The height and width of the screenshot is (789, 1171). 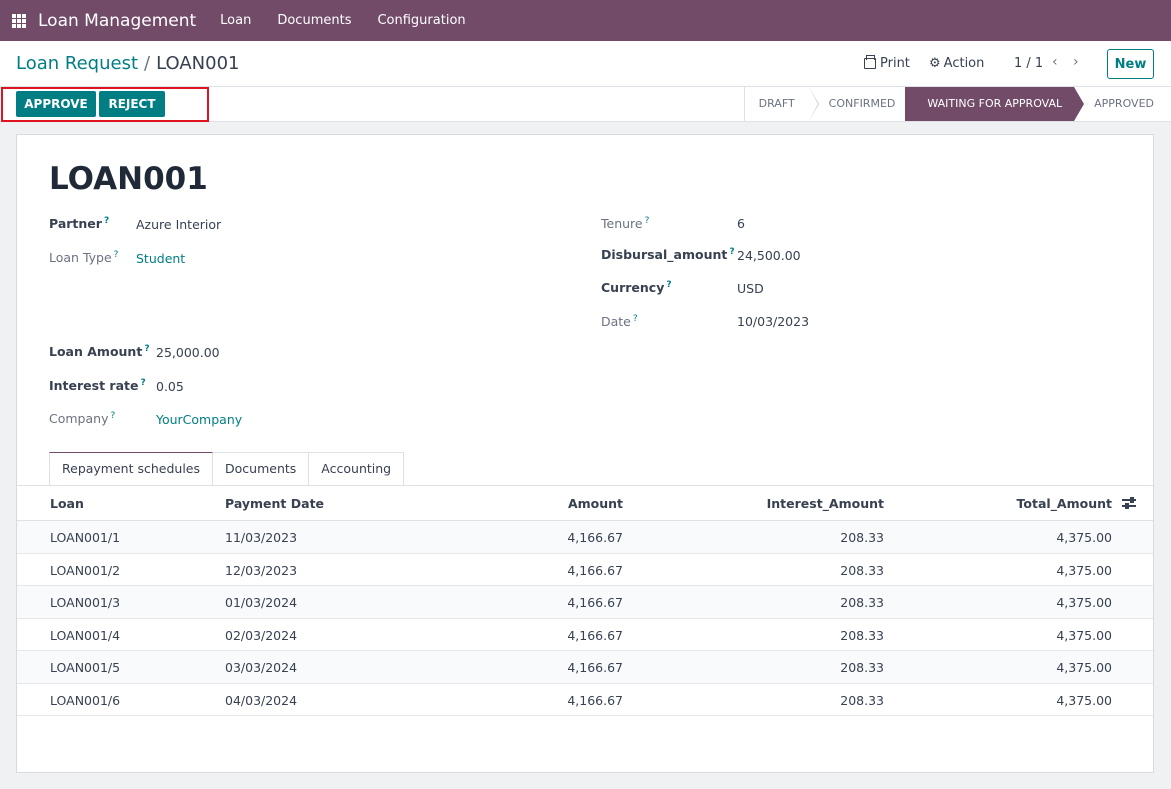 What do you see at coordinates (741, 223) in the screenshot?
I see `tenure-value: 6` at bounding box center [741, 223].